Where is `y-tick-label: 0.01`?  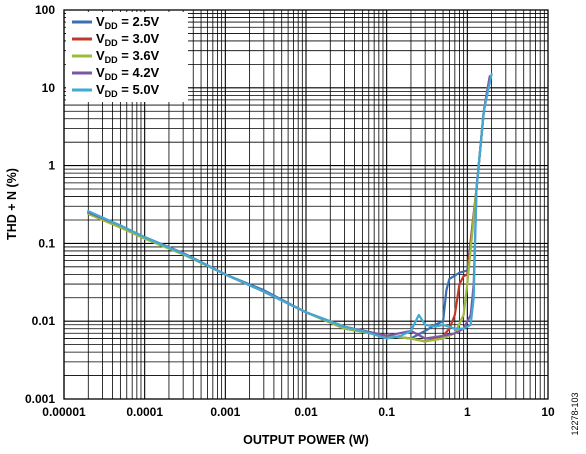
y-tick-label: 0.01 is located at coordinates (44, 321).